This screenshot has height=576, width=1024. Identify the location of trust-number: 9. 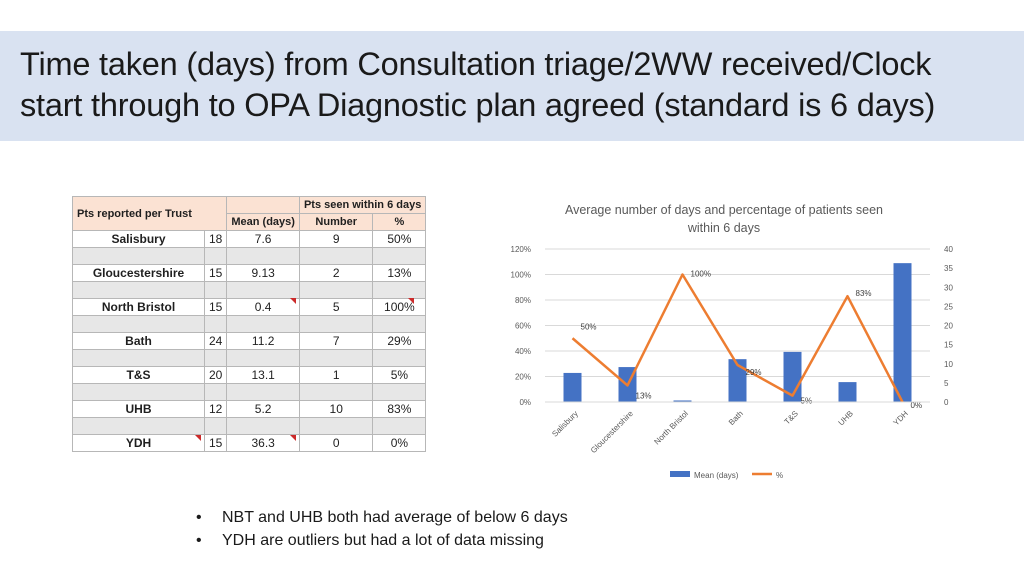
(336, 239).